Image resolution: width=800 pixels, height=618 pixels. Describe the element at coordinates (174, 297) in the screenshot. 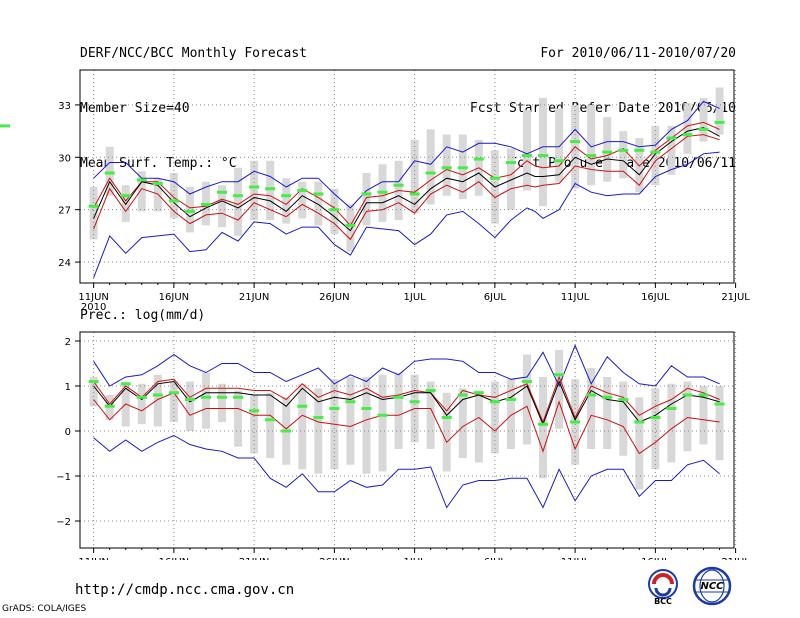

I see `temp-xtick-label-2: 16JUN` at that location.